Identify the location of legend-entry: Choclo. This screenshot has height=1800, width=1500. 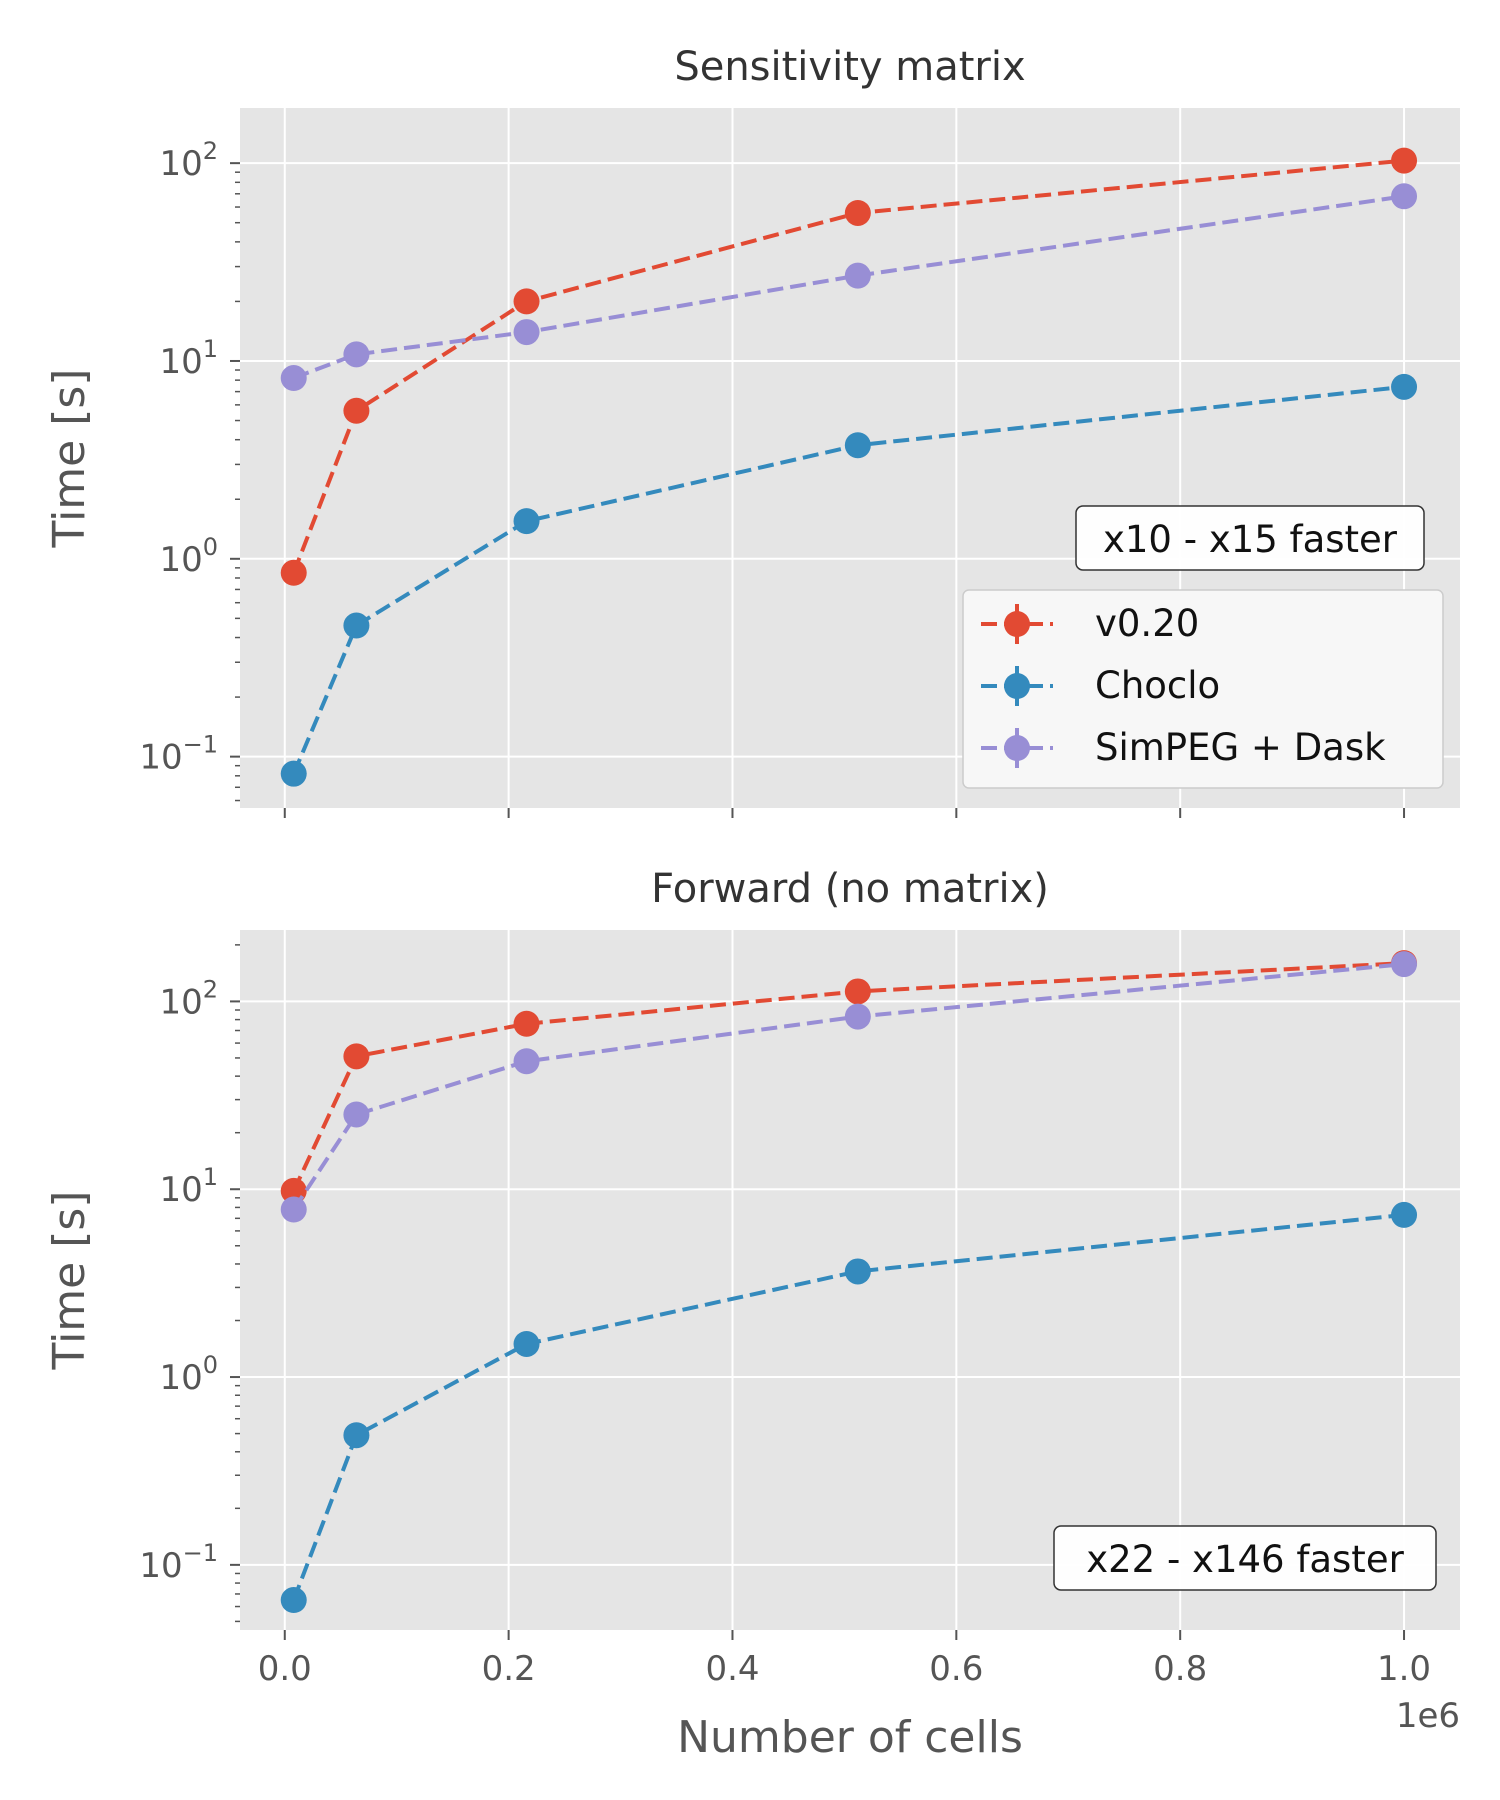
(1100, 685).